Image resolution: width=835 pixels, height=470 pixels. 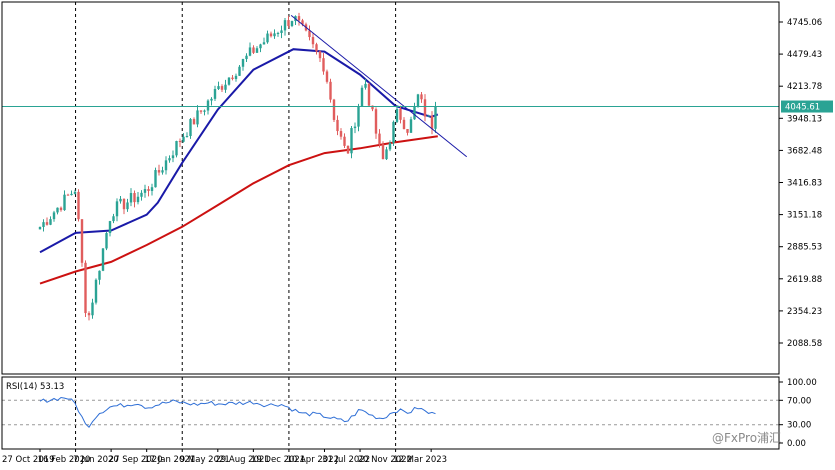 What do you see at coordinates (96, 460) in the screenshot?
I see `time-tick-label-2: 7 Jun 2020` at bounding box center [96, 460].